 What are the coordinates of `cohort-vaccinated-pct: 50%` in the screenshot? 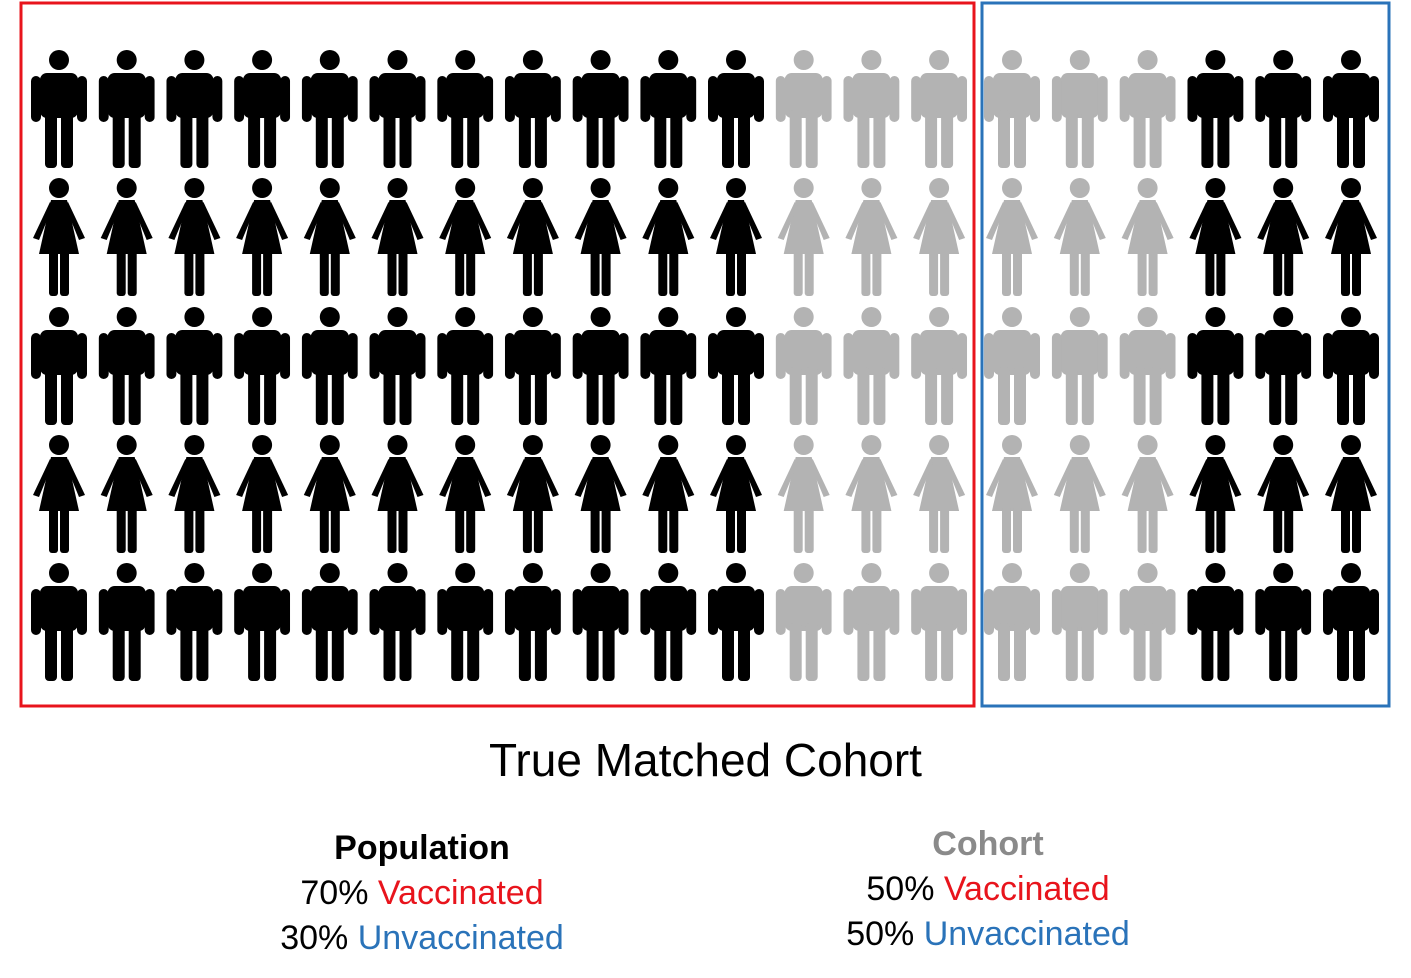 It's located at (900, 889).